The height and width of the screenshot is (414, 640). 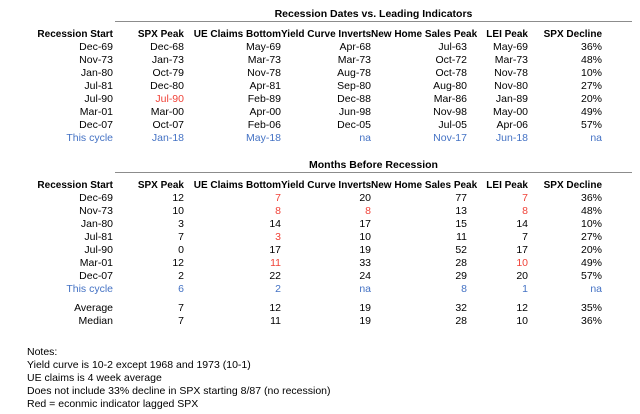 I want to click on table-row: Jul-90 Jul-90 Feb-89 Dec-88 Mar-86 Jan-89 20%, so click(x=301, y=99).